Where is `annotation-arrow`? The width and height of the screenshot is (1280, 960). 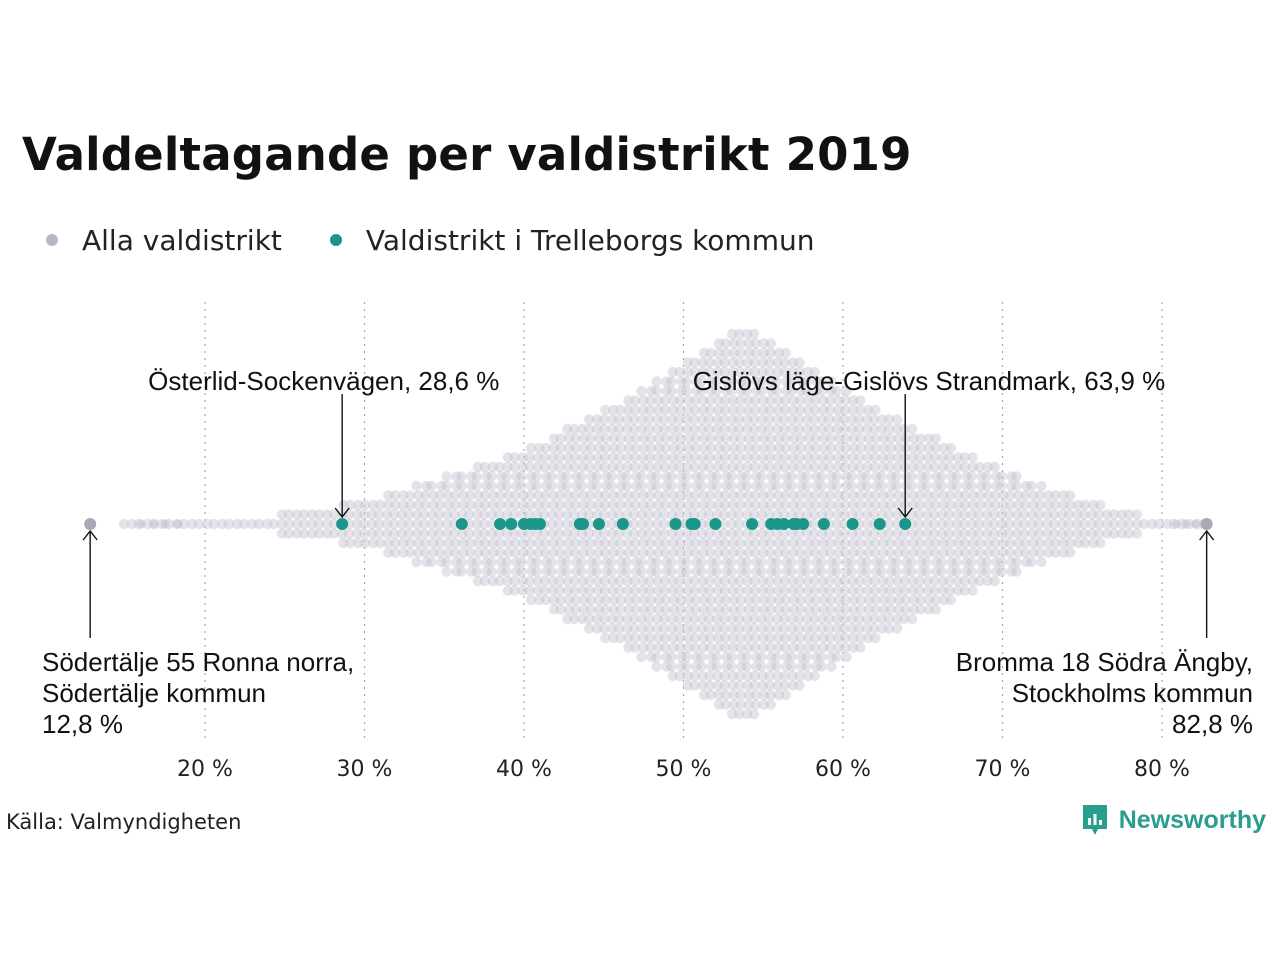 annotation-arrow is located at coordinates (1207, 535).